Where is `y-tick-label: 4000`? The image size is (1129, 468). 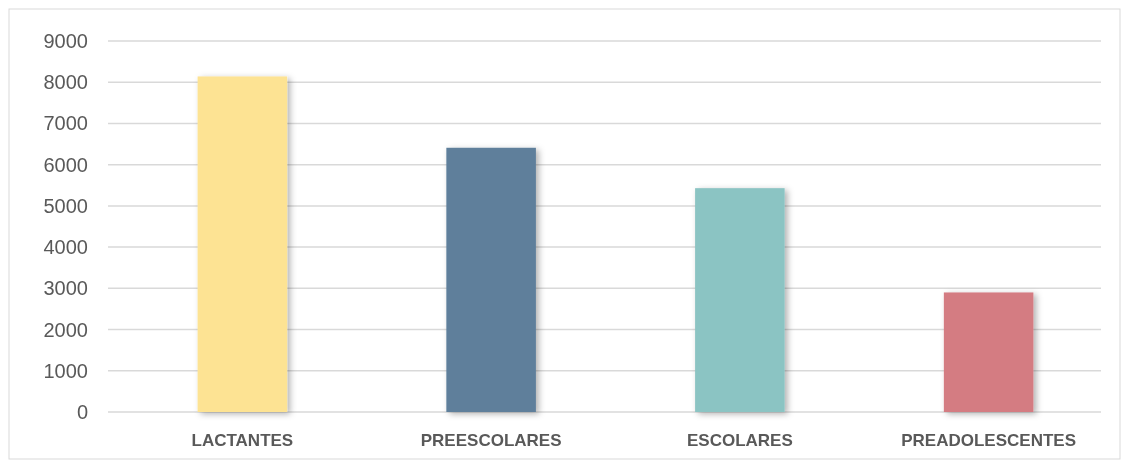
y-tick-label: 4000 is located at coordinates (65, 247).